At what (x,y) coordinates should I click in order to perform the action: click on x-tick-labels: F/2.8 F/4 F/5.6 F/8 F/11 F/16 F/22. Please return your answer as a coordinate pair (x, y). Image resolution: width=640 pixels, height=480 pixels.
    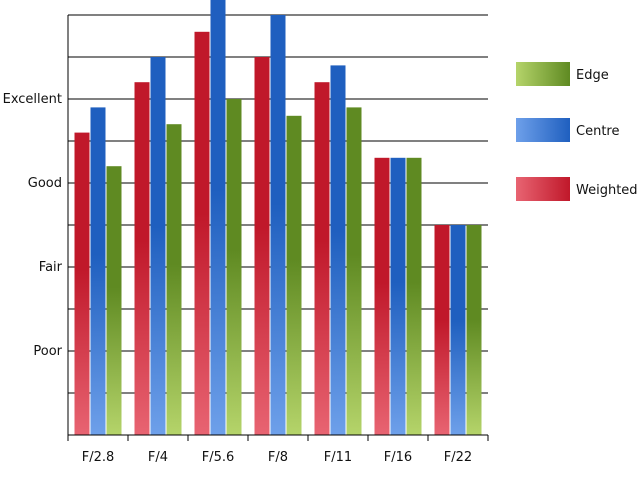
    Looking at the image, I should click on (277, 457).